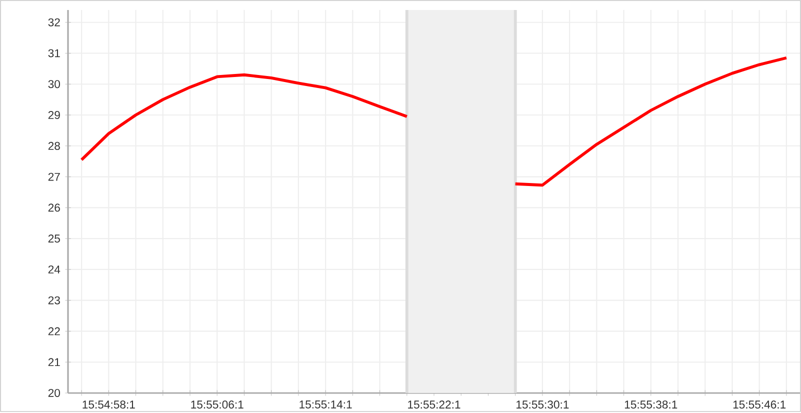 The image size is (801, 413). Describe the element at coordinates (54, 300) in the screenshot. I see `y-tick-label: 23` at that location.